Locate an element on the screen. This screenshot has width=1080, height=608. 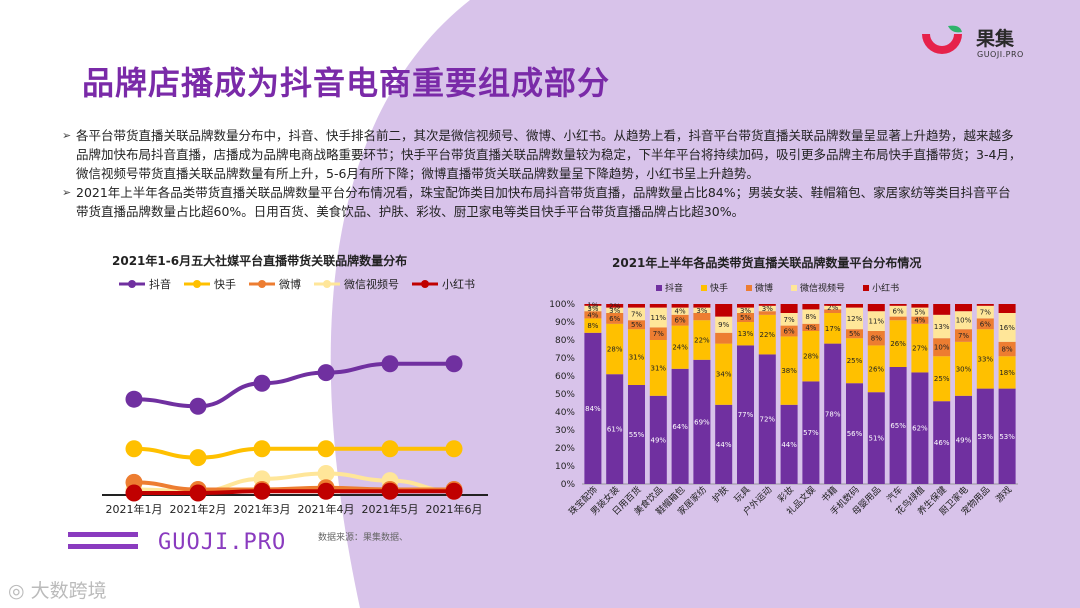
bar-data-label: 84% is located at coordinates (593, 409).